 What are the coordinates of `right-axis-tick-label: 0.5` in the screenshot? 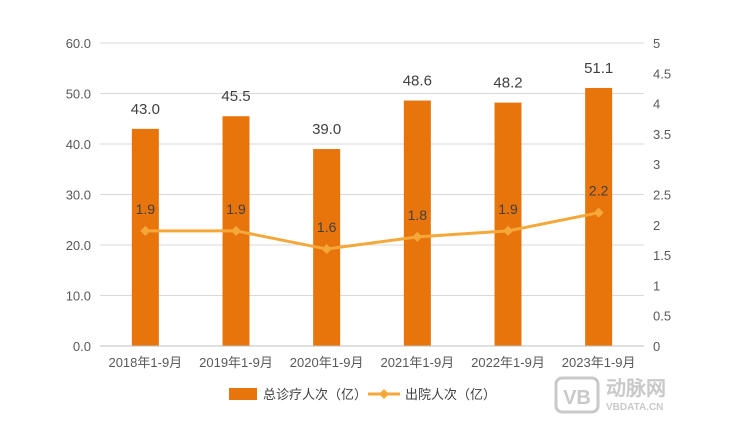 It's located at (662, 316).